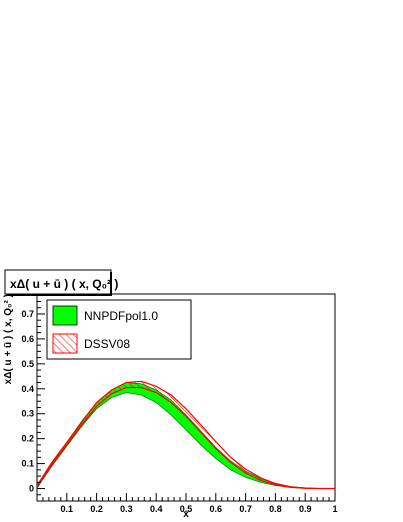 The height and width of the screenshot is (522, 403). What do you see at coordinates (27, 464) in the screenshot?
I see `y-tick-label: 0.1` at bounding box center [27, 464].